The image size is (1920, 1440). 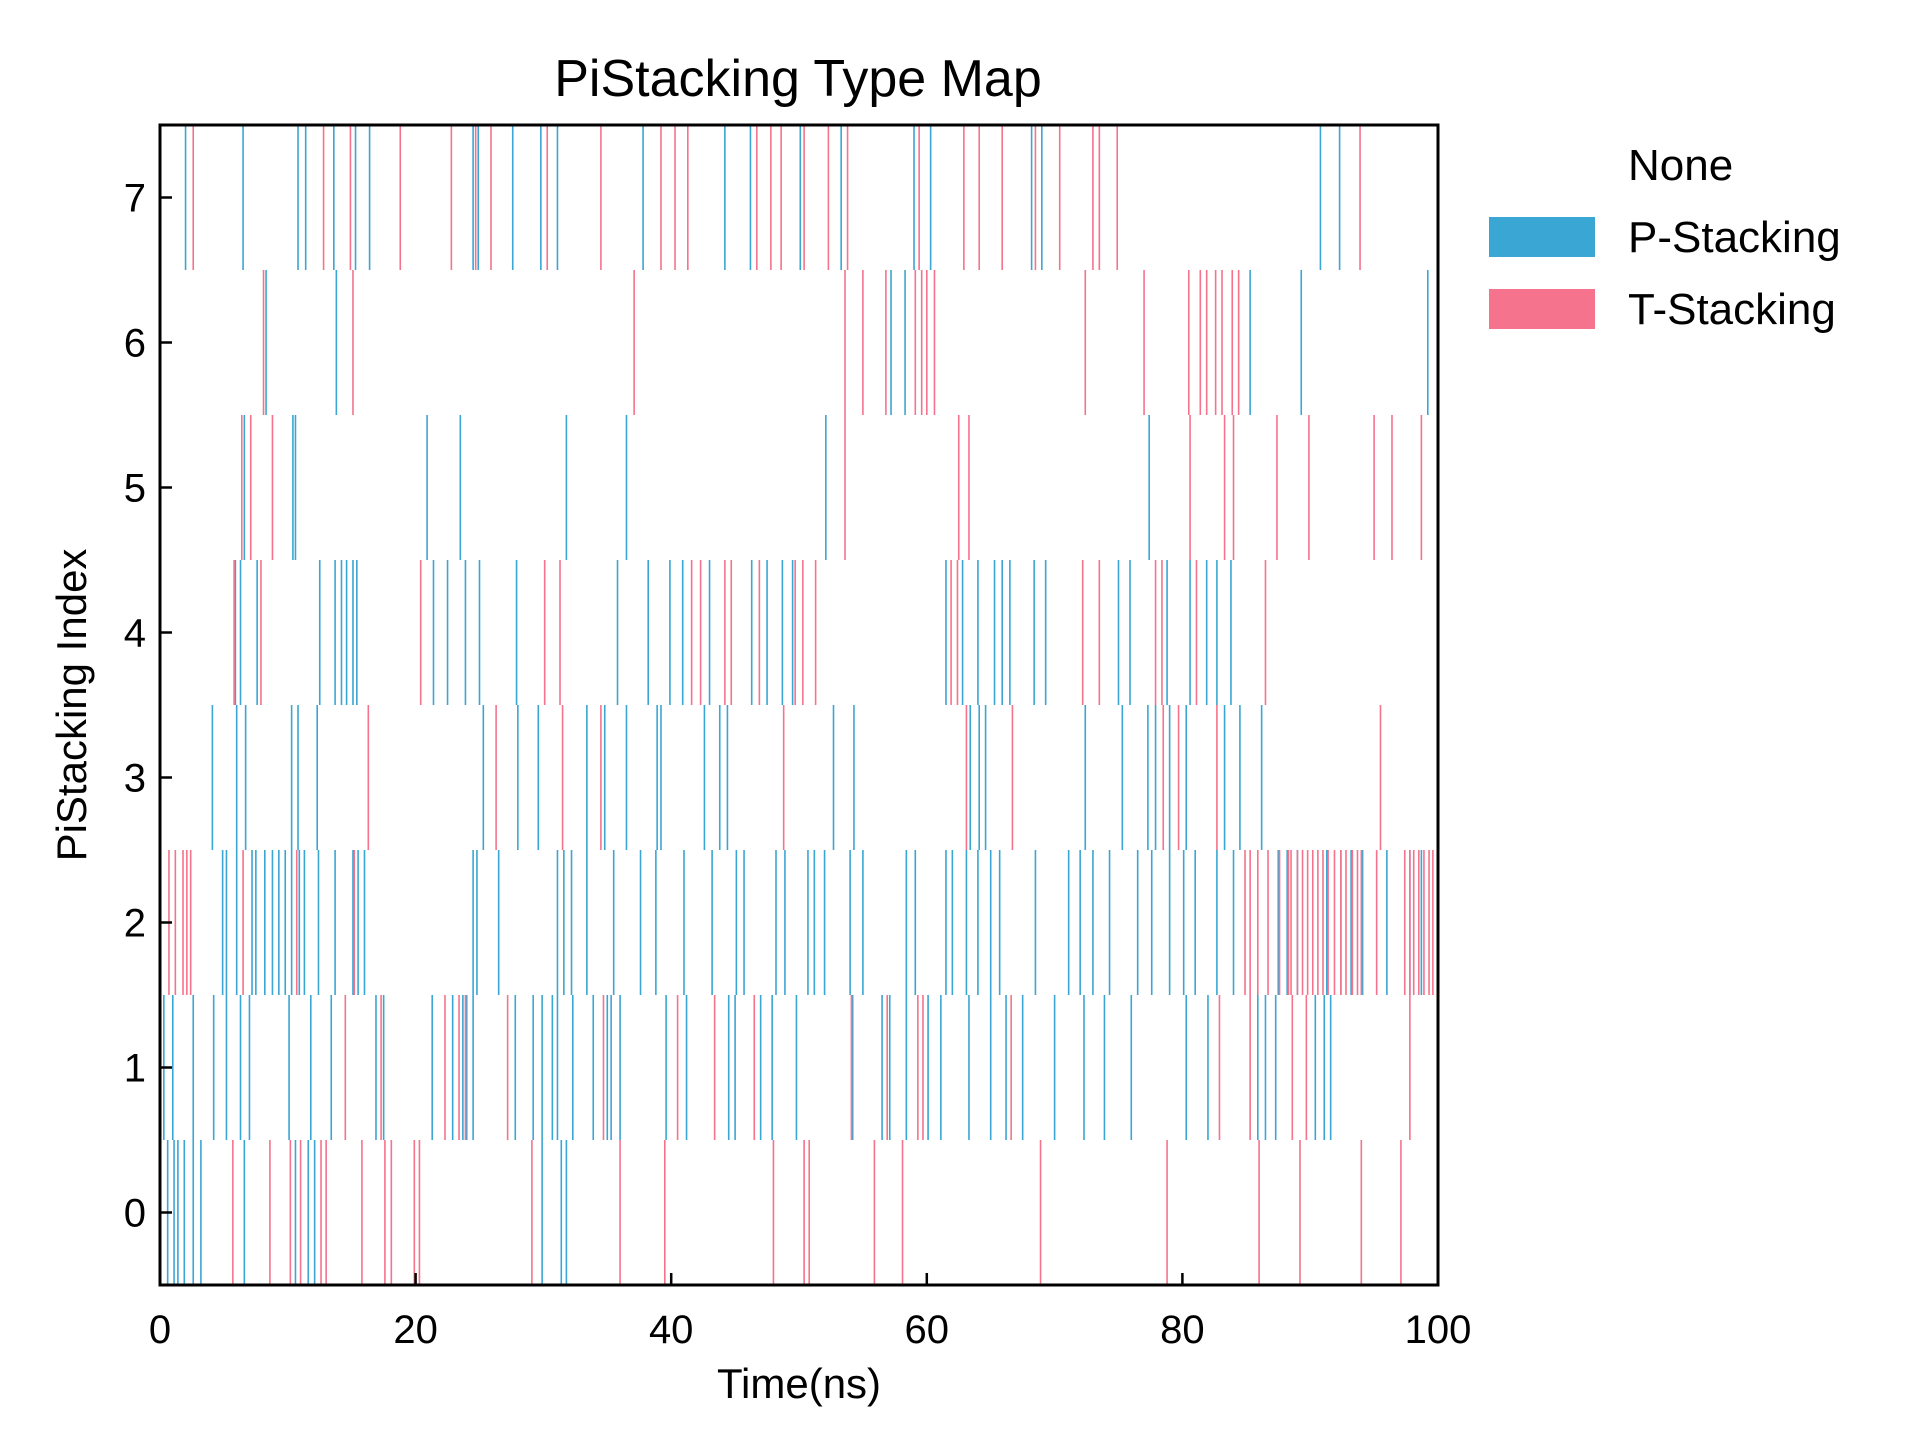 I want to click on x-tick-label-5: 100, so click(x=1438, y=1330).